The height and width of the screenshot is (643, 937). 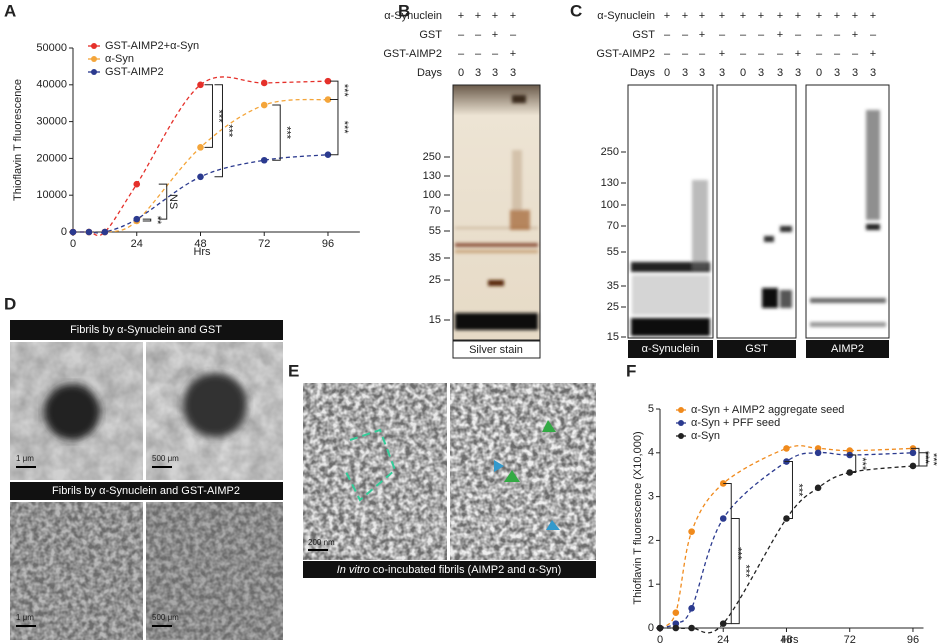 What do you see at coordinates (631, 370) in the screenshot?
I see `panel-letter: F` at bounding box center [631, 370].